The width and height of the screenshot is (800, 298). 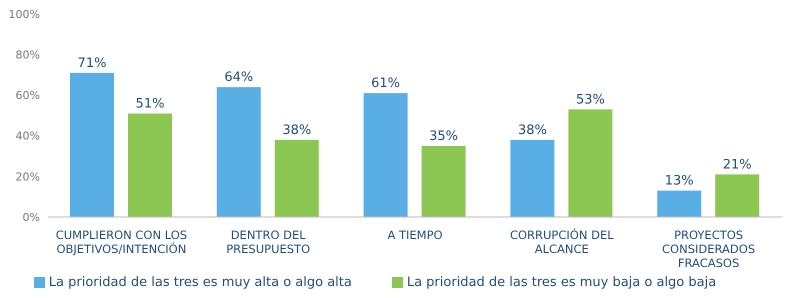 What do you see at coordinates (28, 136) in the screenshot?
I see `y-tick-label: 40%` at bounding box center [28, 136].